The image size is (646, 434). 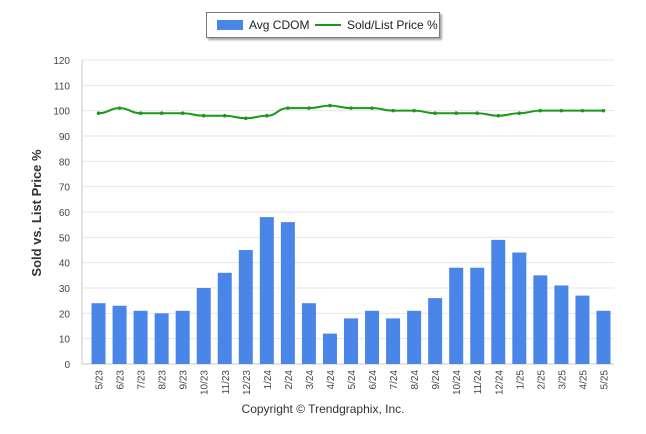 I want to click on x-tick-label: 3/25, so click(x=562, y=380).